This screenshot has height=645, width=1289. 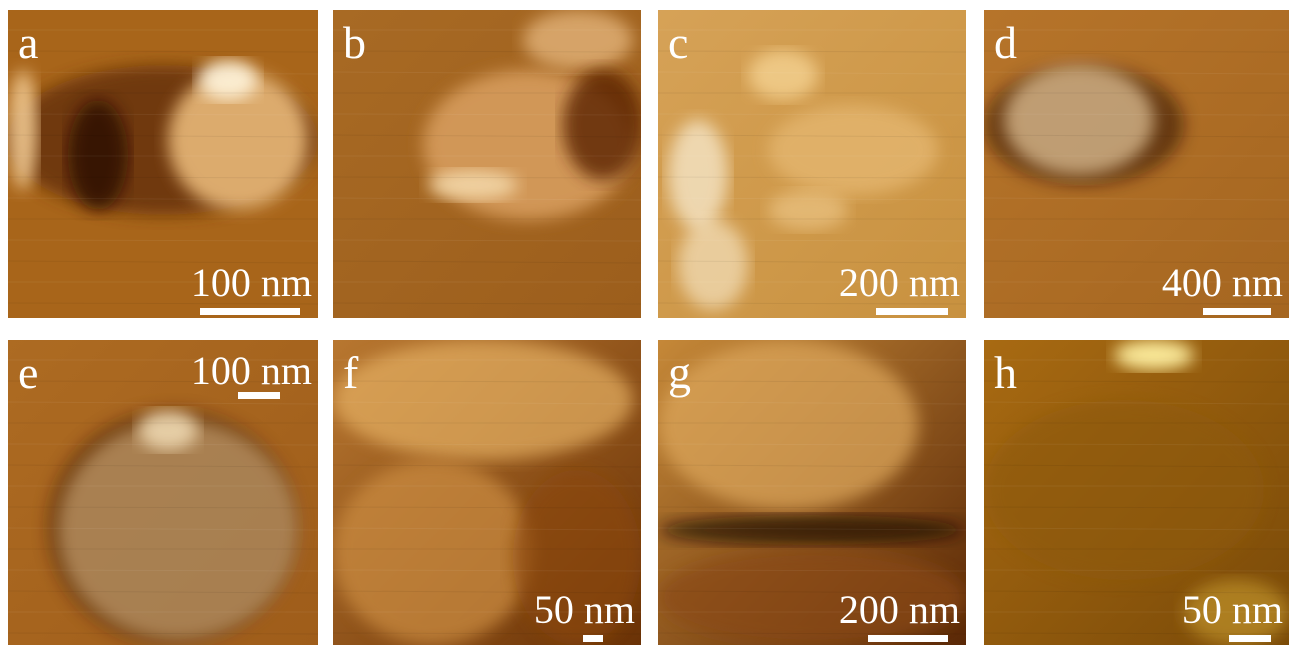 What do you see at coordinates (163, 492) in the screenshot?
I see `afm-panel: e 100 nm` at bounding box center [163, 492].